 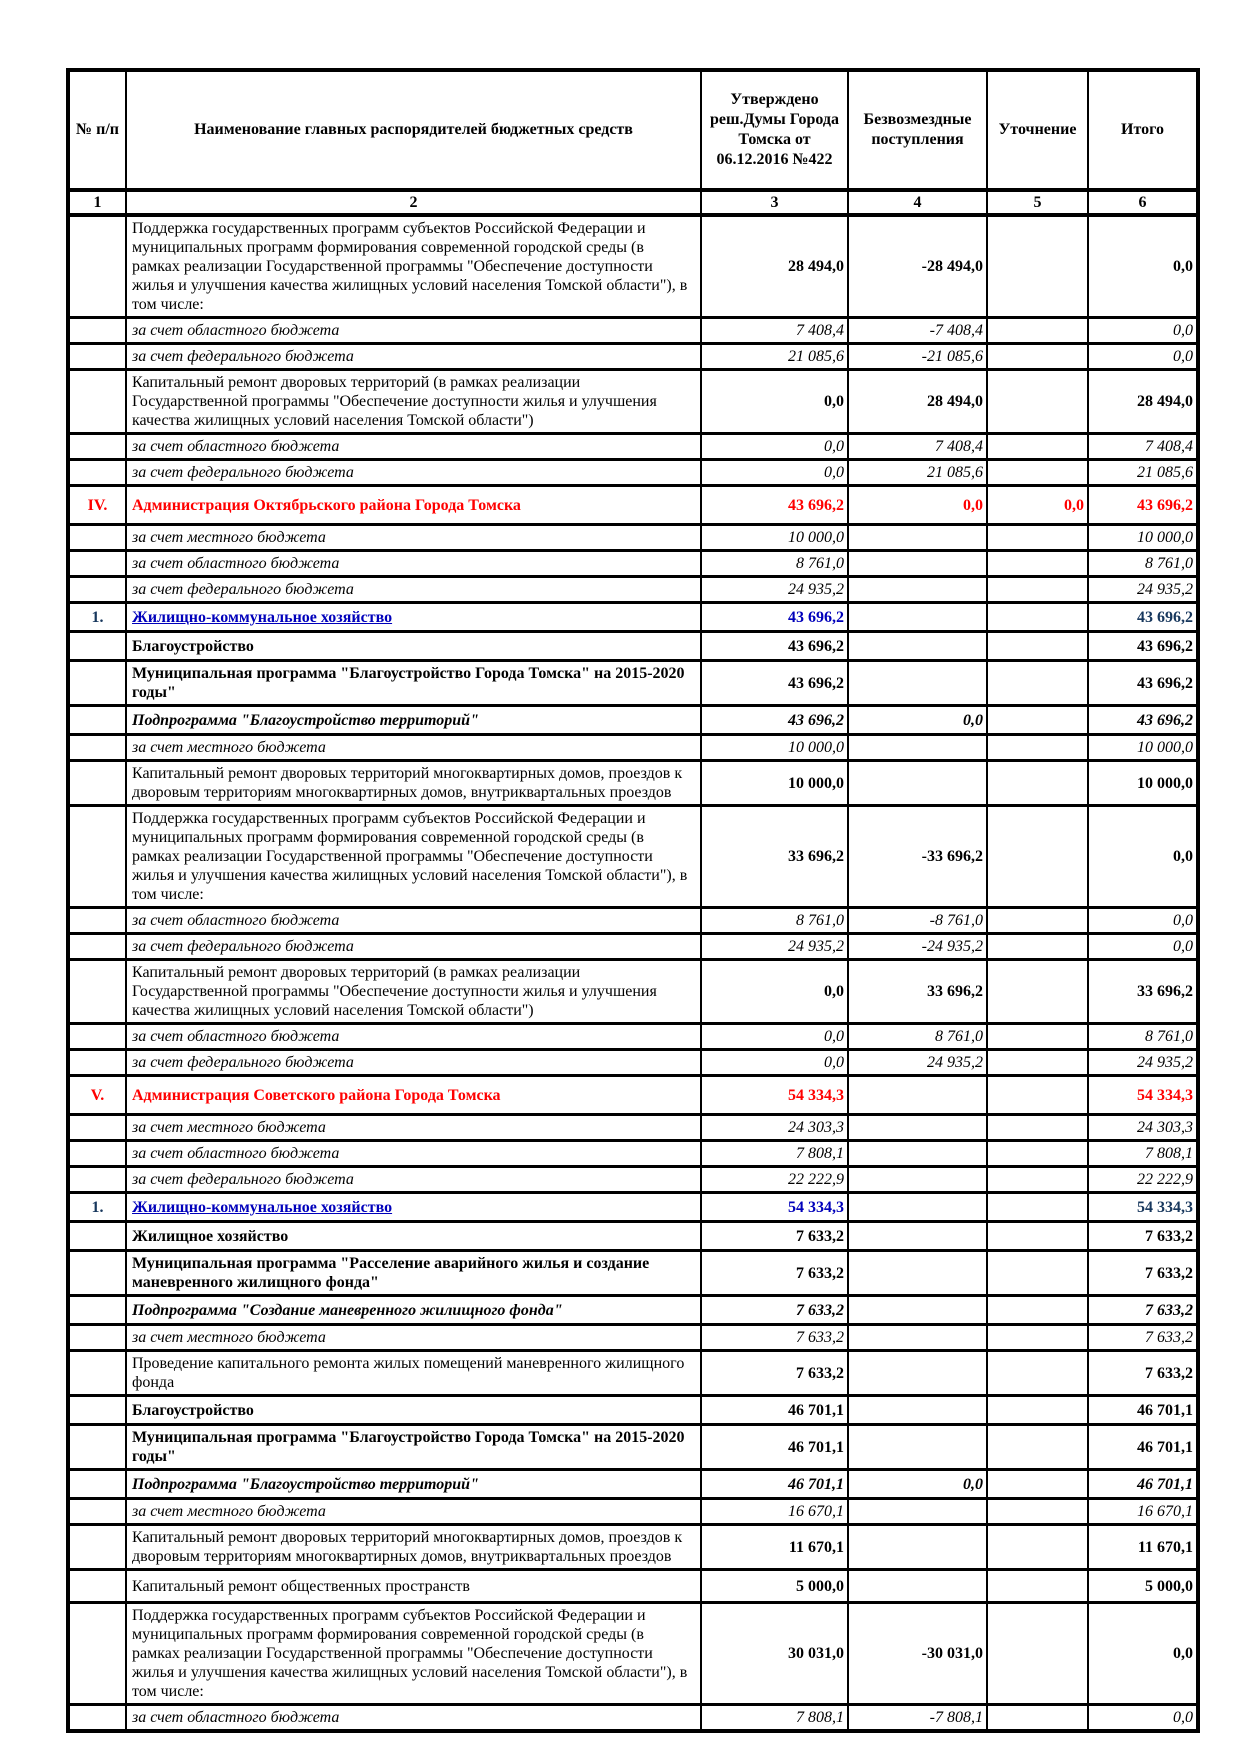 What do you see at coordinates (774, 1718) in the screenshot?
I see `approved-value-cell: 7 808,1` at bounding box center [774, 1718].